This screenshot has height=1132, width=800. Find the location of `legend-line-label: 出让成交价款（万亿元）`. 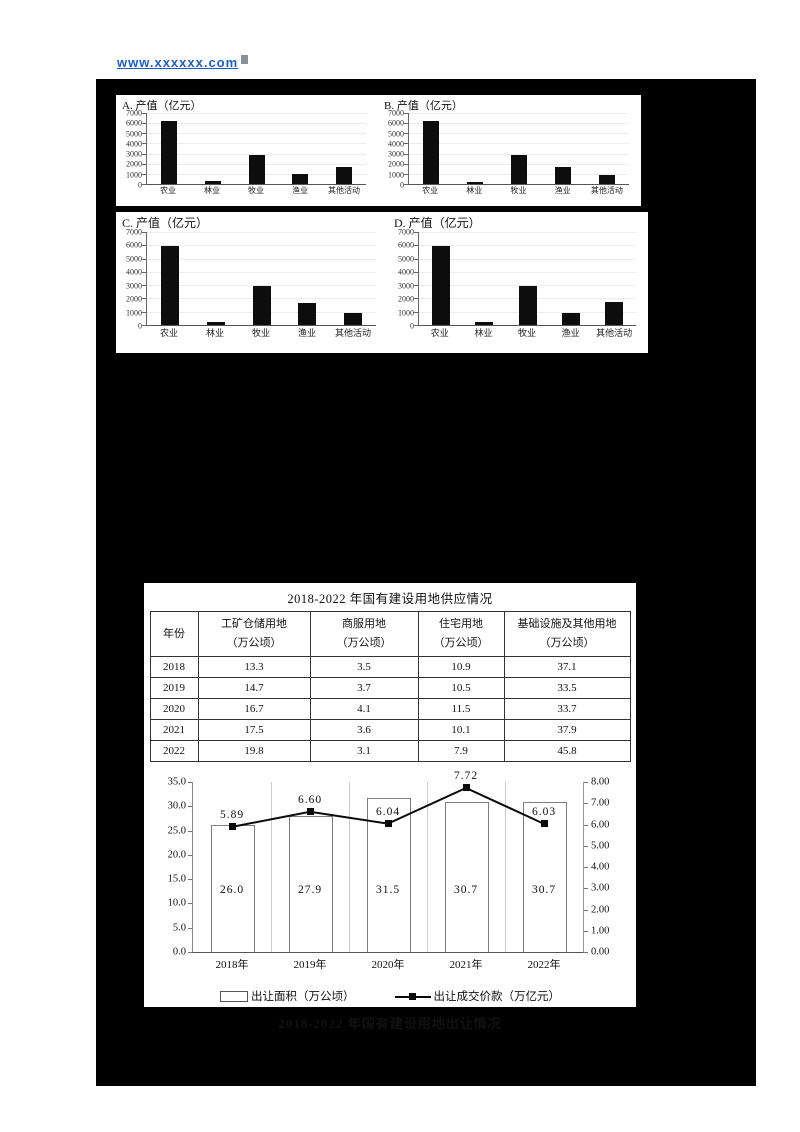

legend-line-label: 出让成交价款（万亿元） is located at coordinates (497, 997).